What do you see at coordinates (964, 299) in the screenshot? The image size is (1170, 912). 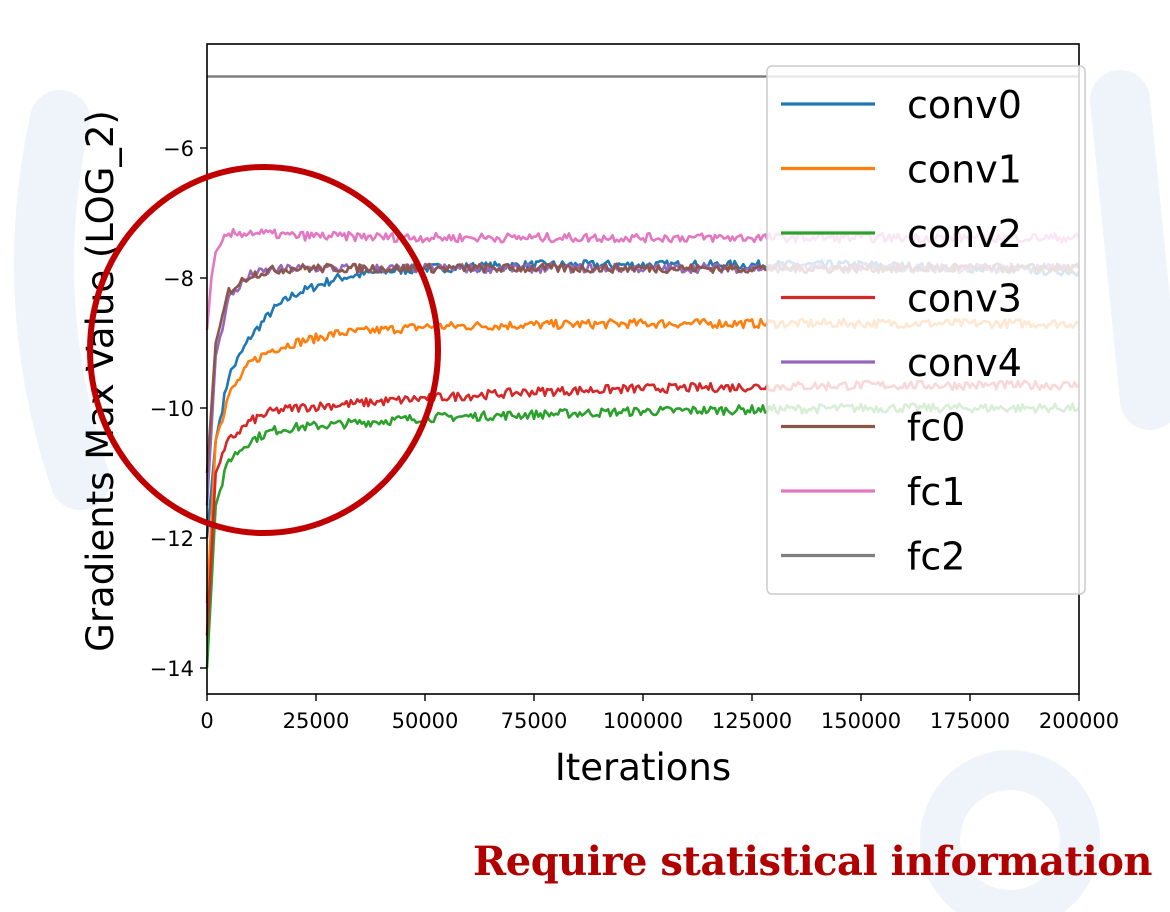 I see `legend-label-conv3: conv3` at bounding box center [964, 299].